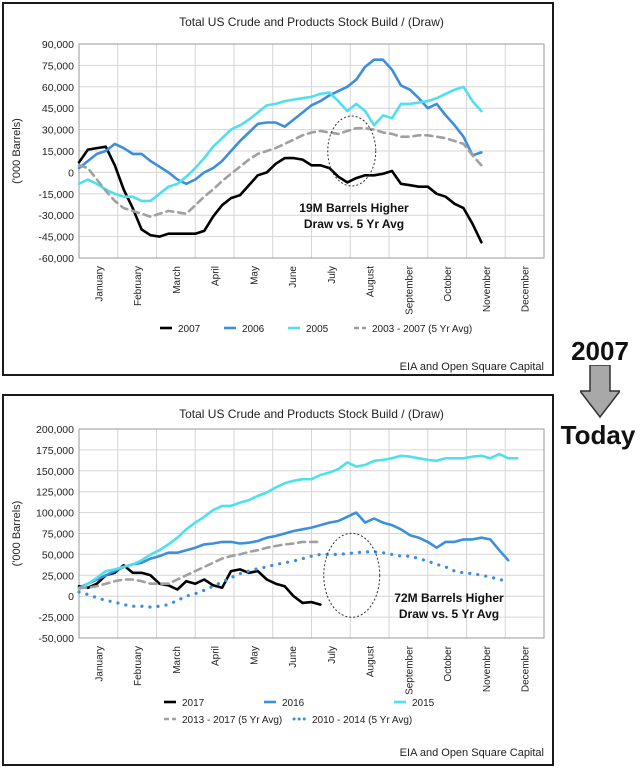  I want to click on series-line-2006, so click(280, 122).